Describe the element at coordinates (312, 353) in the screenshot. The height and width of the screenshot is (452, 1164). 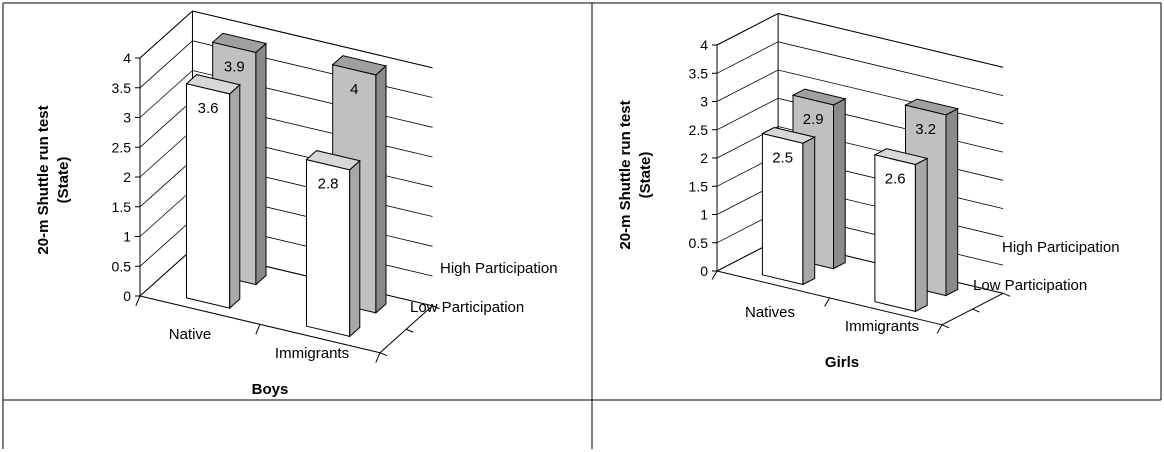
I see `boys-category-label-immigrants: Immigrants` at that location.